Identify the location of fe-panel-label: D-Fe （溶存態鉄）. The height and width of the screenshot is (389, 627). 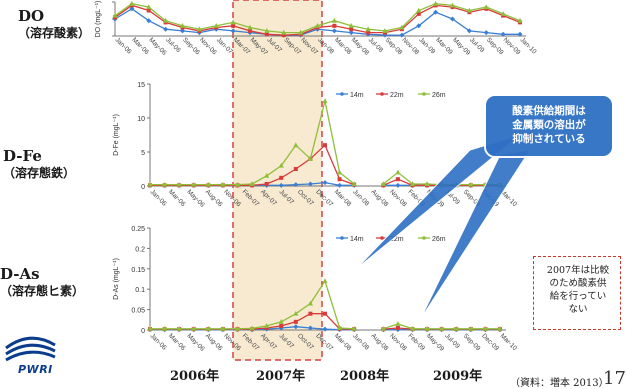
(39, 164).